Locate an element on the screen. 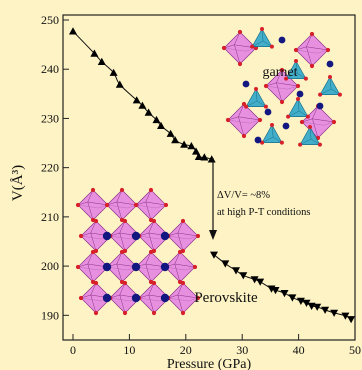 The height and width of the screenshot is (370, 362). y-axis-title: V(Å³) is located at coordinates (18, 183).